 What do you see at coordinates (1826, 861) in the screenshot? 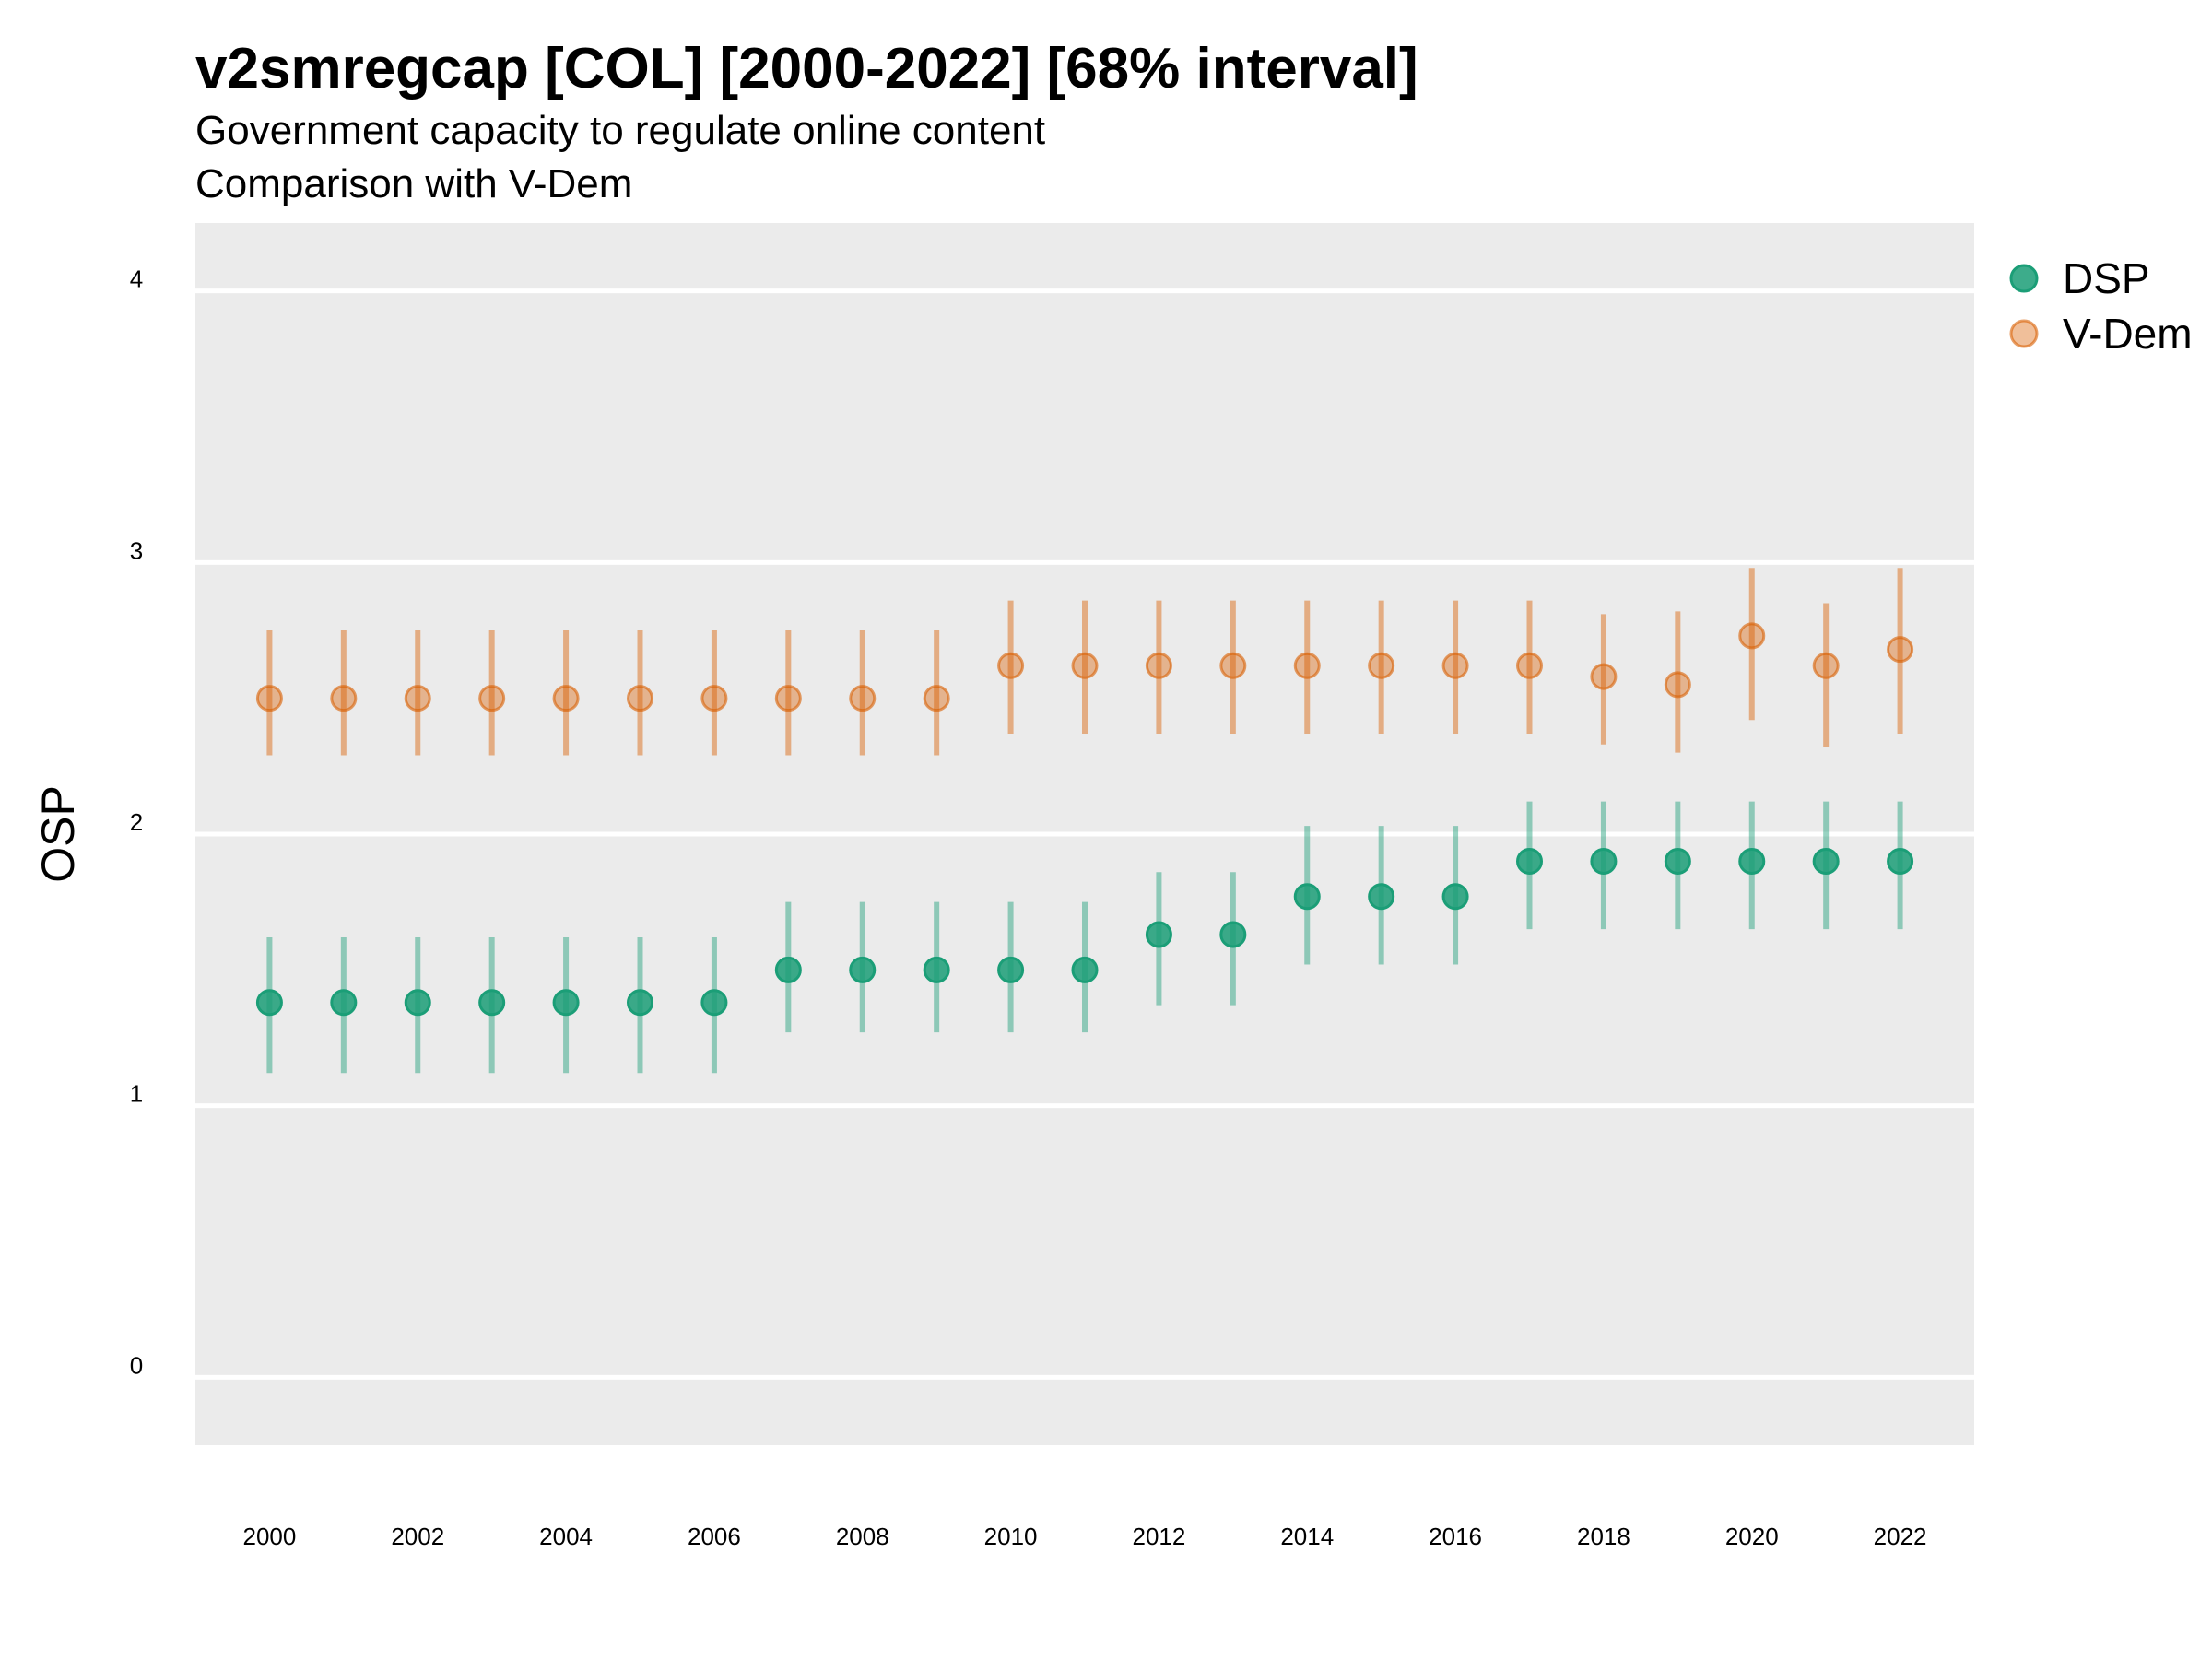
I see `point-DSP-2021` at bounding box center [1826, 861].